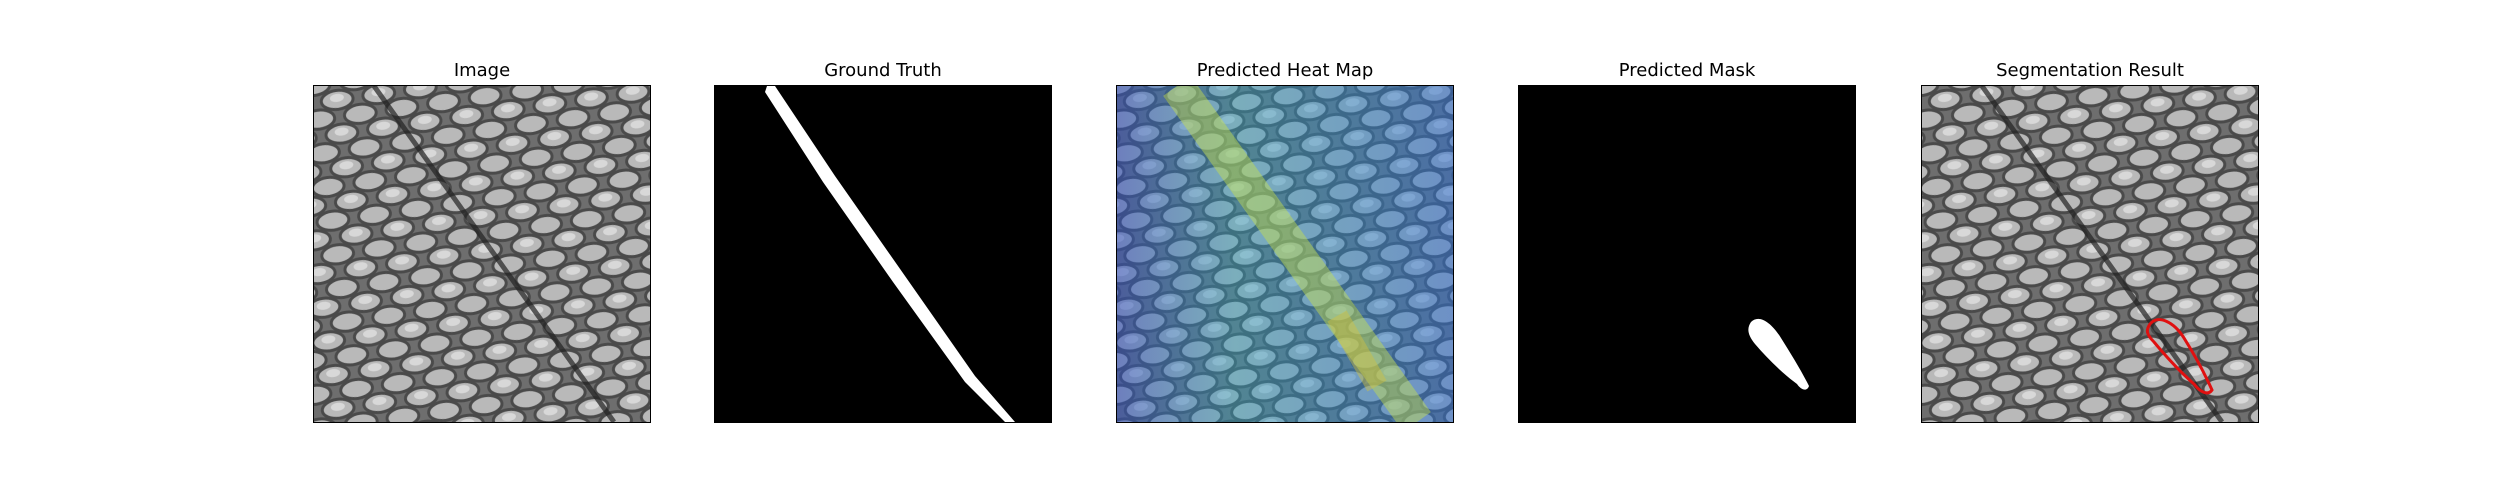 This screenshot has width=2500, height=500. What do you see at coordinates (494, 254) in the screenshot?
I see `defect-streak` at bounding box center [494, 254].